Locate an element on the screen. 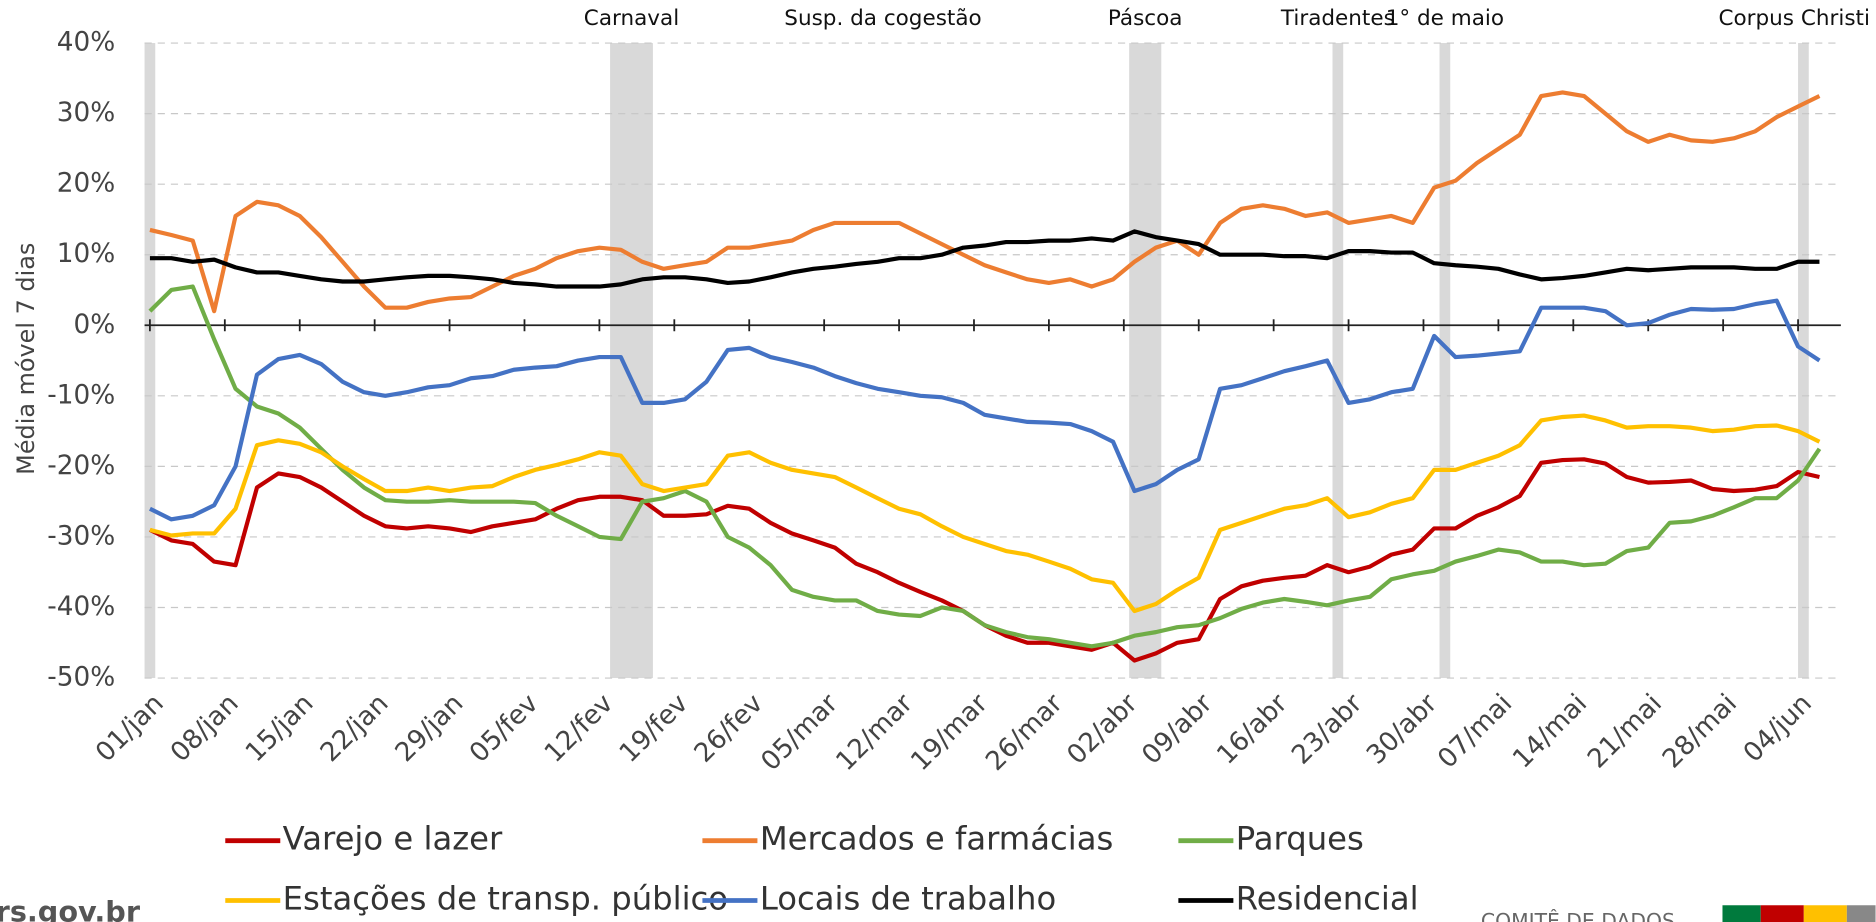 The height and width of the screenshot is (922, 1876). annotation-label: 1° de maio is located at coordinates (1445, 18).